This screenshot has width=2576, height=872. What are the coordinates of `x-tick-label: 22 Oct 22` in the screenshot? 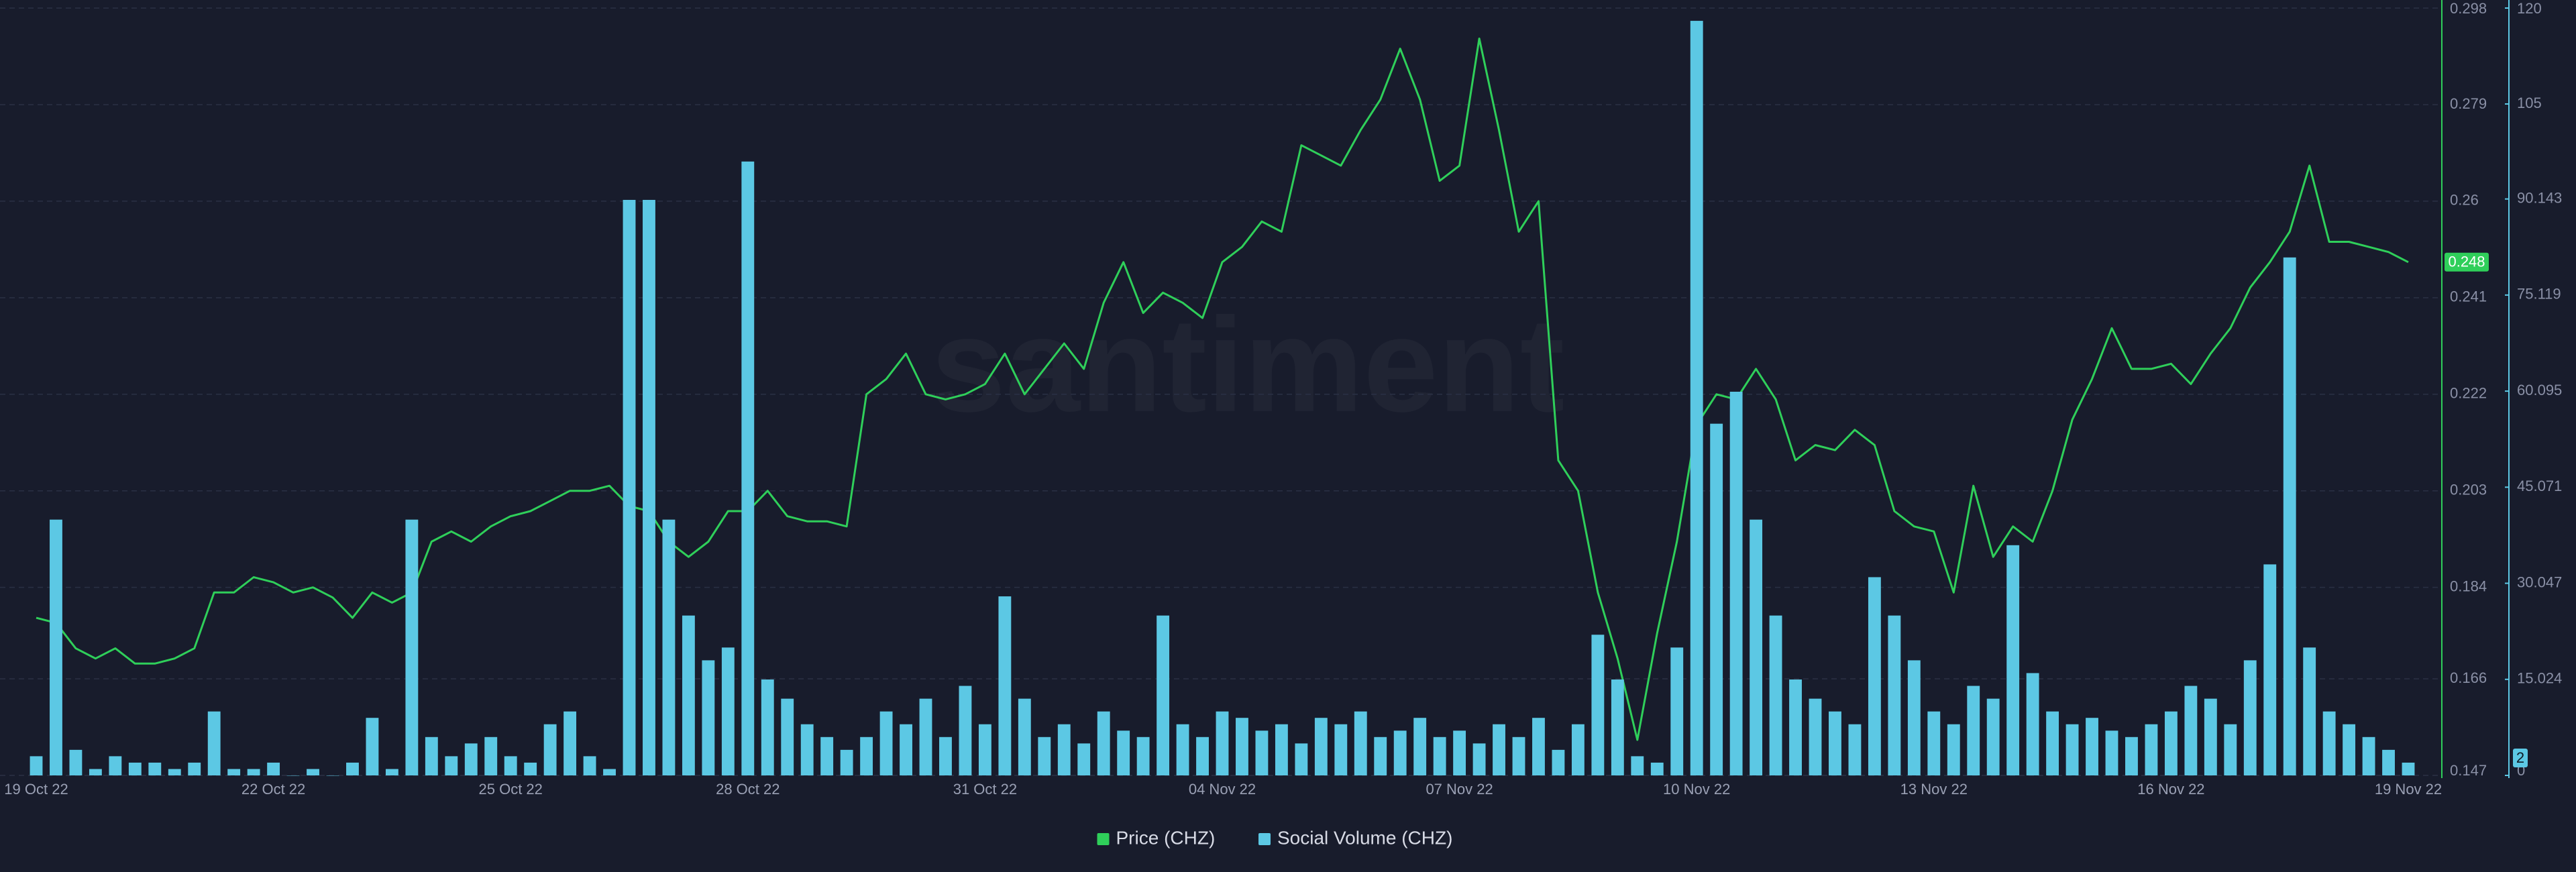 It's located at (273, 790).